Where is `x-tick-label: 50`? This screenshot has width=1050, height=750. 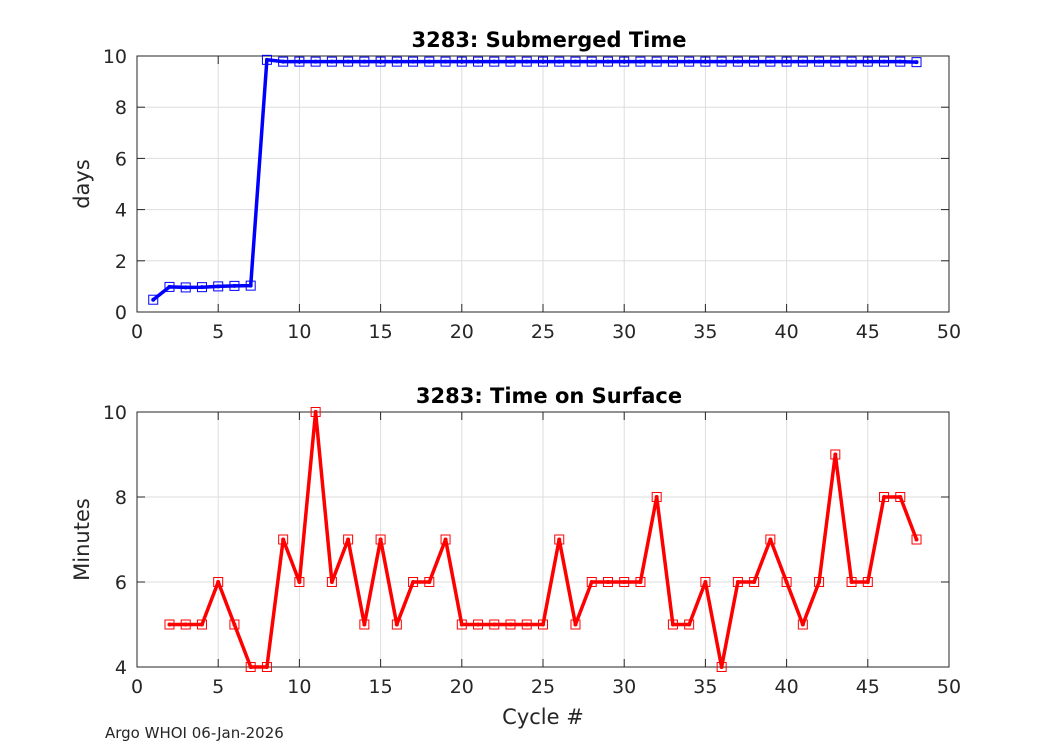
x-tick-label: 50 is located at coordinates (949, 687).